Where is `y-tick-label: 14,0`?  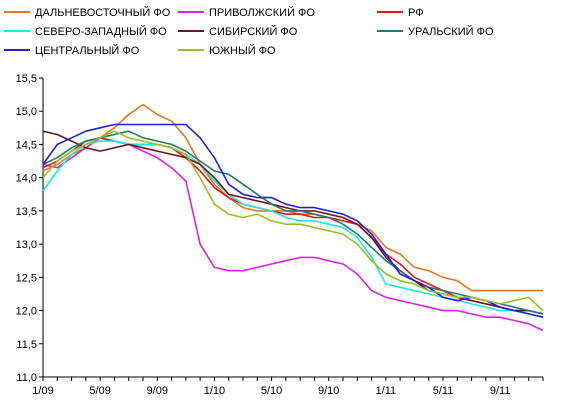 y-tick-label: 14,0 is located at coordinates (26, 179).